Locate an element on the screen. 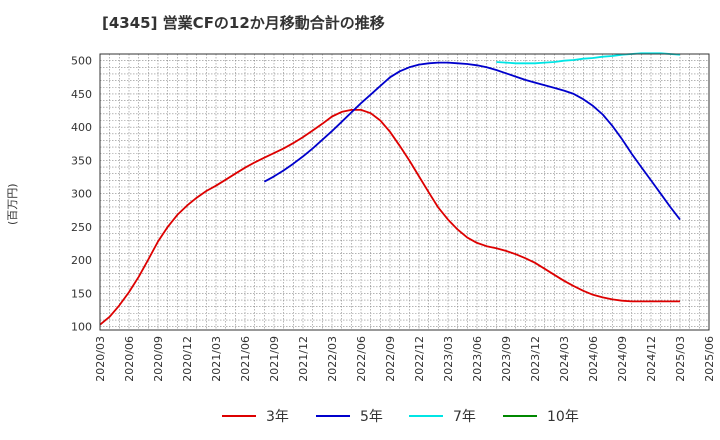 The image size is (720, 440). x-tick-label: 2022/06 is located at coordinates (361, 359).